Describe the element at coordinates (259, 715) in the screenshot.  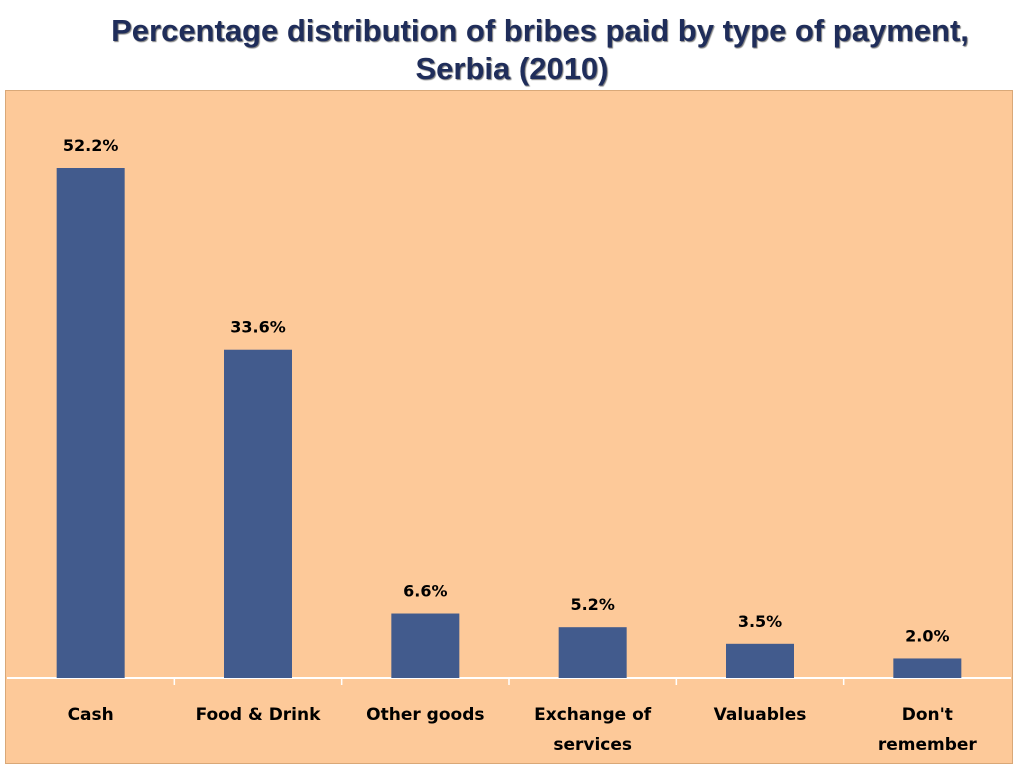
I see `x-tick-label: Food & Drink` at that location.